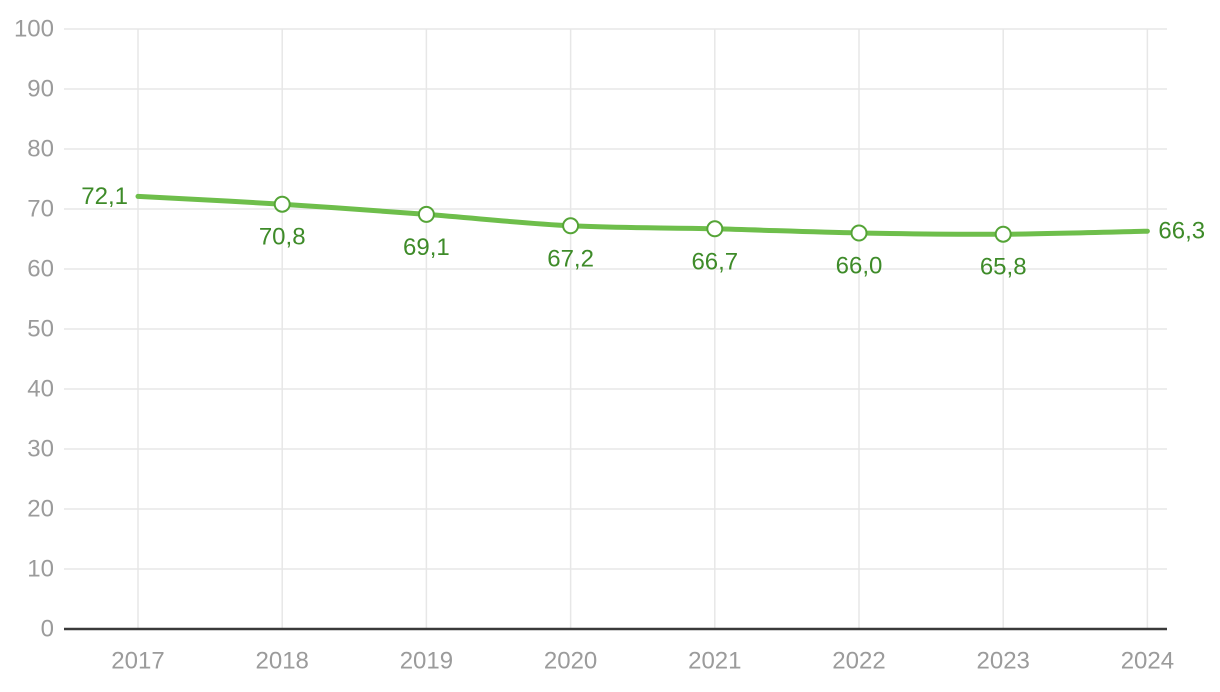 This screenshot has width=1220, height=692. Describe the element at coordinates (714, 661) in the screenshot. I see `x-axis-tick-label: 2021` at that location.